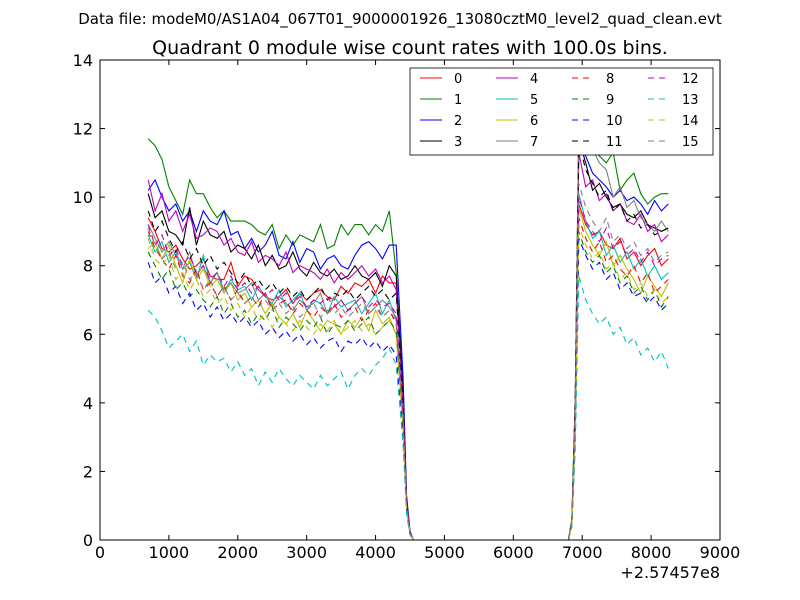 The width and height of the screenshot is (800, 600). I want to click on y-tick-label: 4, so click(88, 403).